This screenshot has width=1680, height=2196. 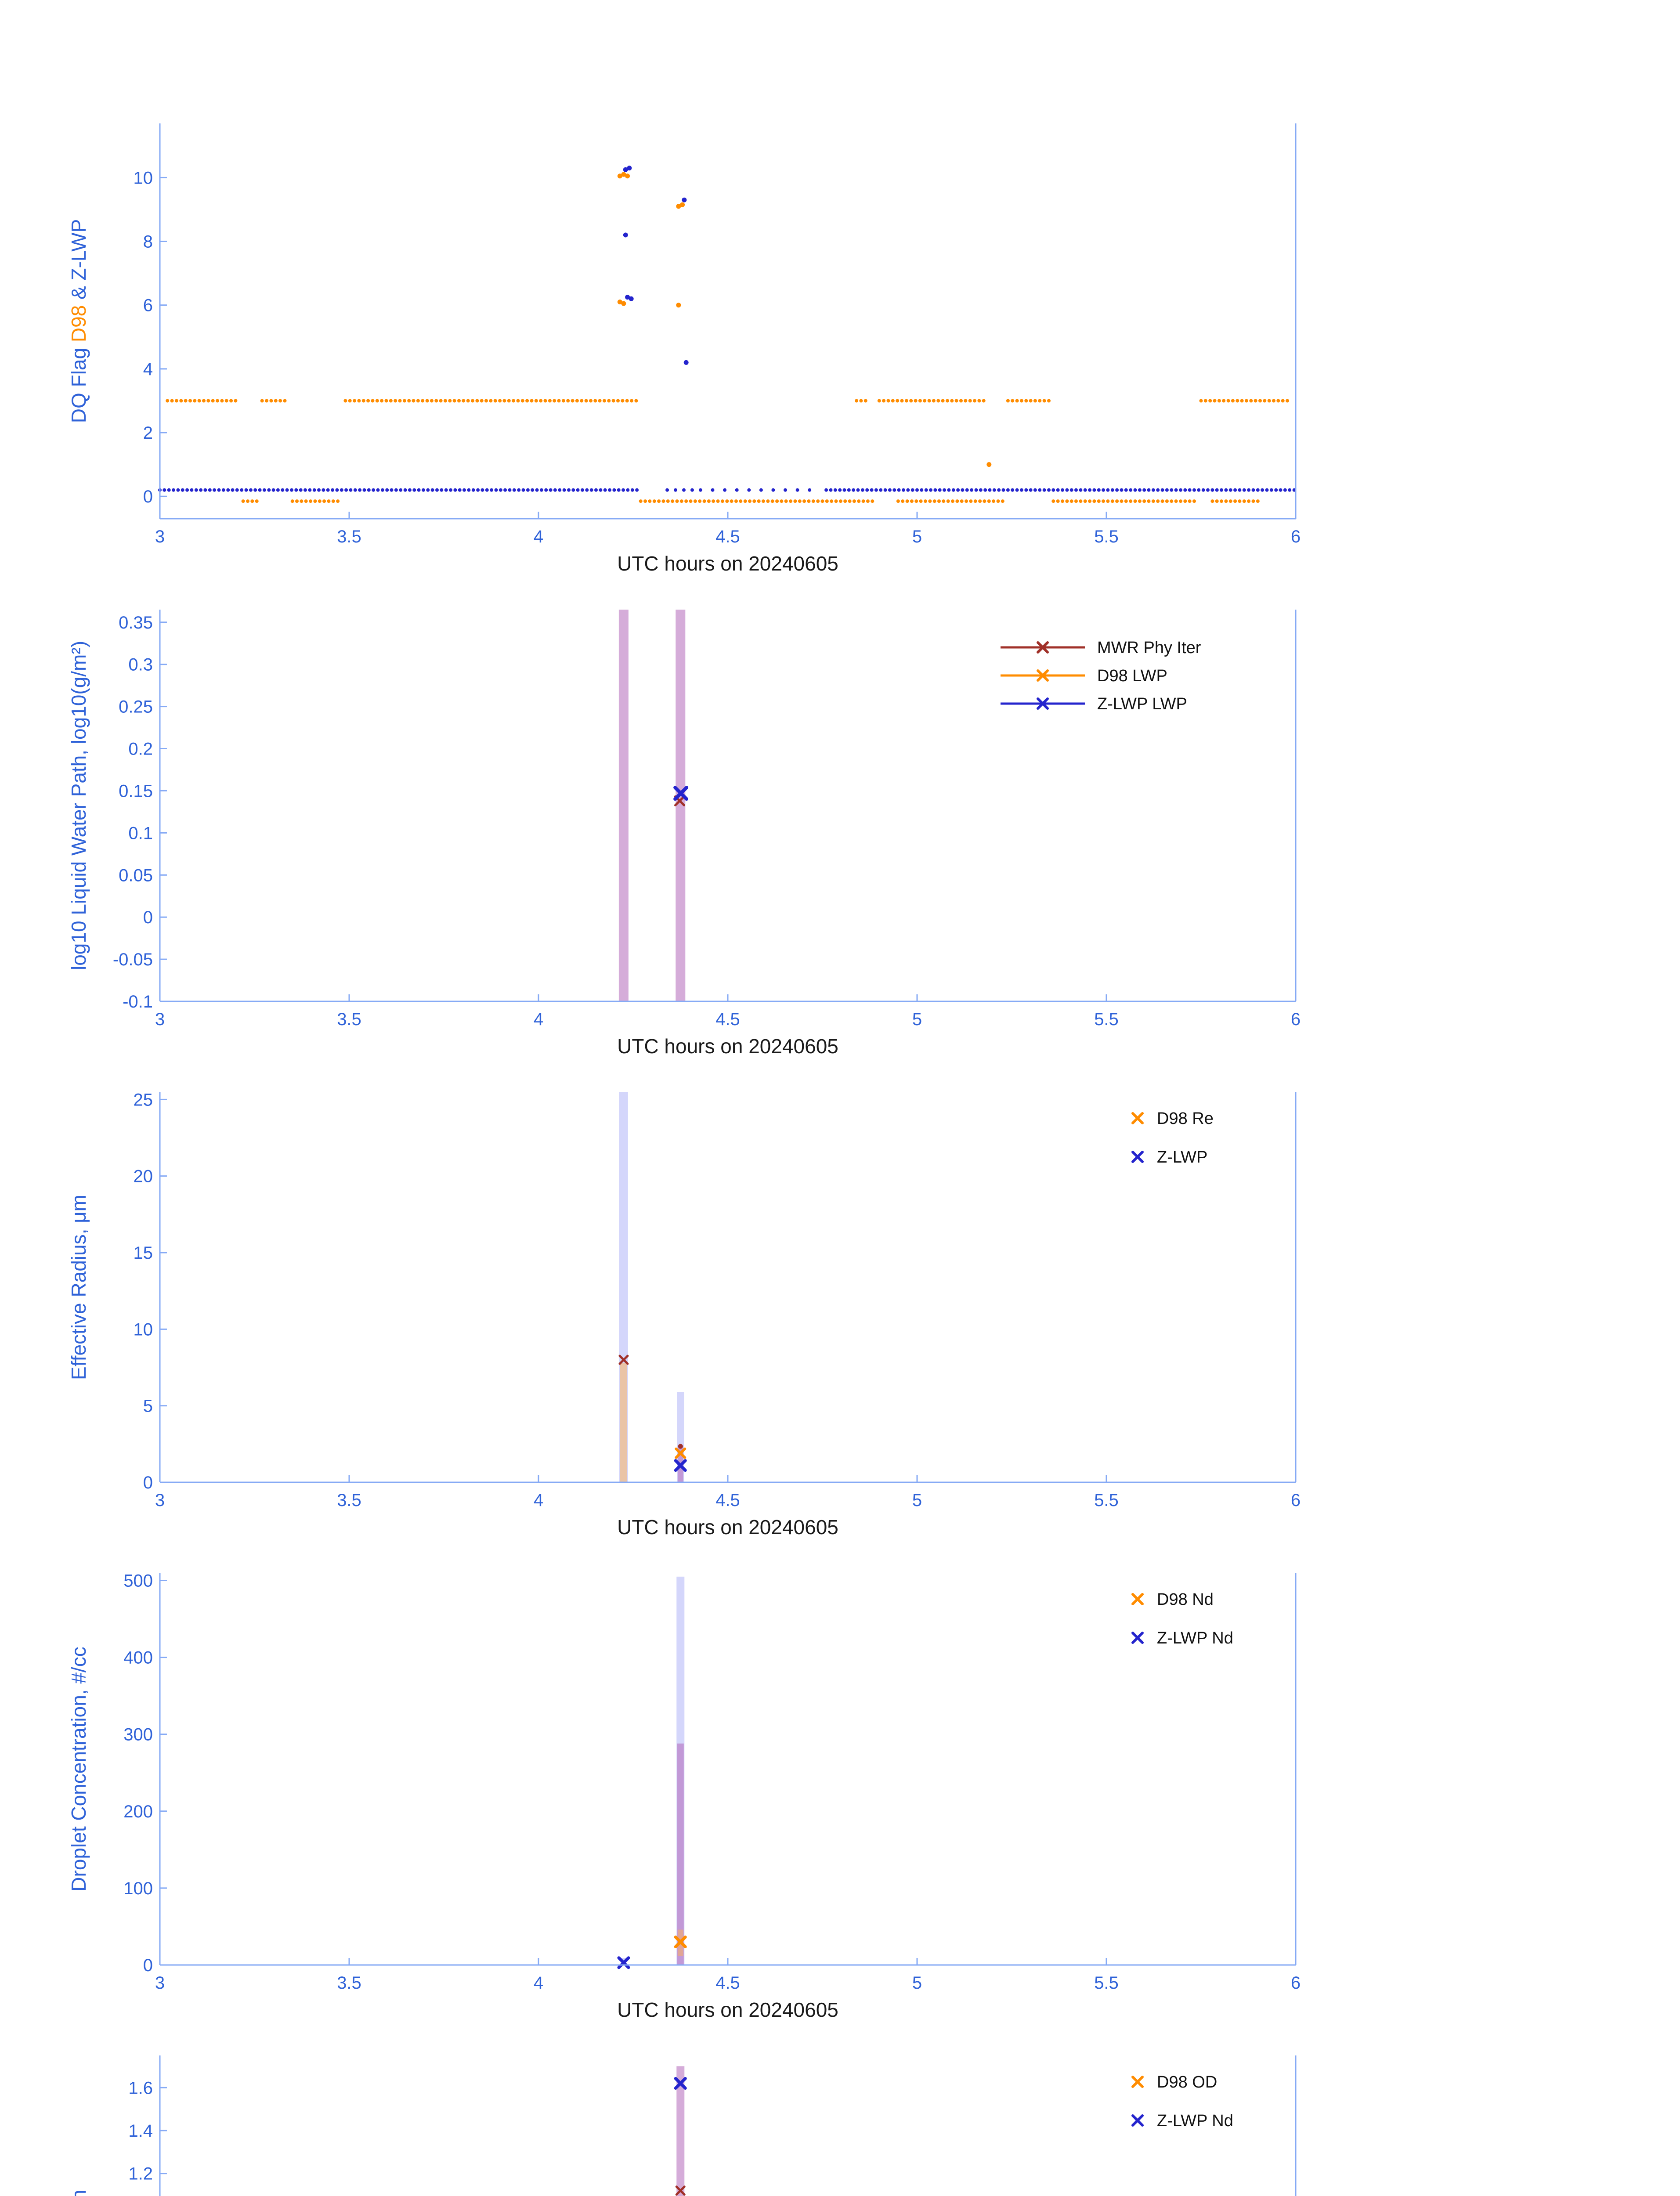 What do you see at coordinates (728, 1020) in the screenshot?
I see `x-tick-label: 4.5` at bounding box center [728, 1020].